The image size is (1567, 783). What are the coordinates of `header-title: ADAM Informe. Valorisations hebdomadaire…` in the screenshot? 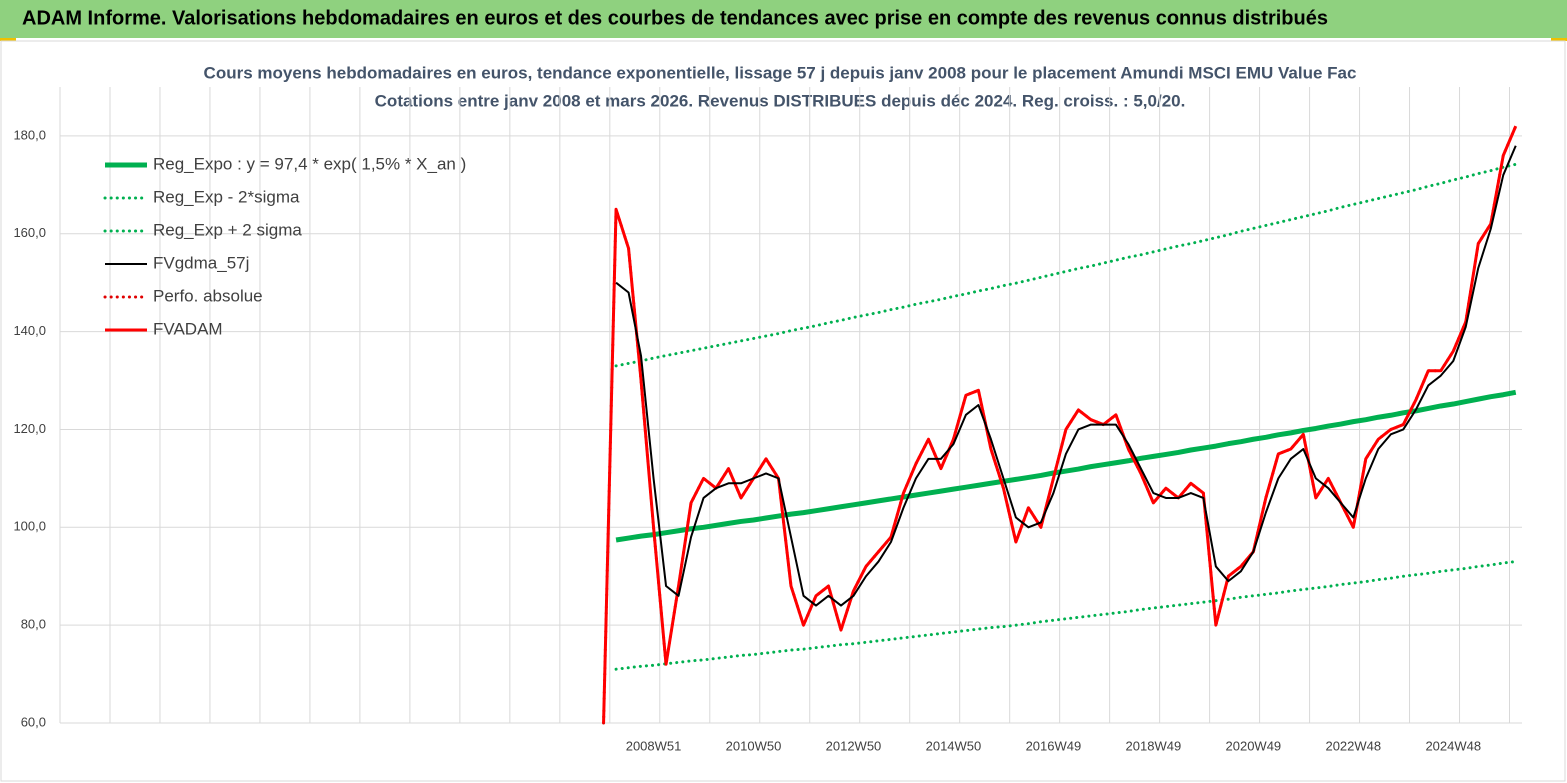 It's located at (675, 18).